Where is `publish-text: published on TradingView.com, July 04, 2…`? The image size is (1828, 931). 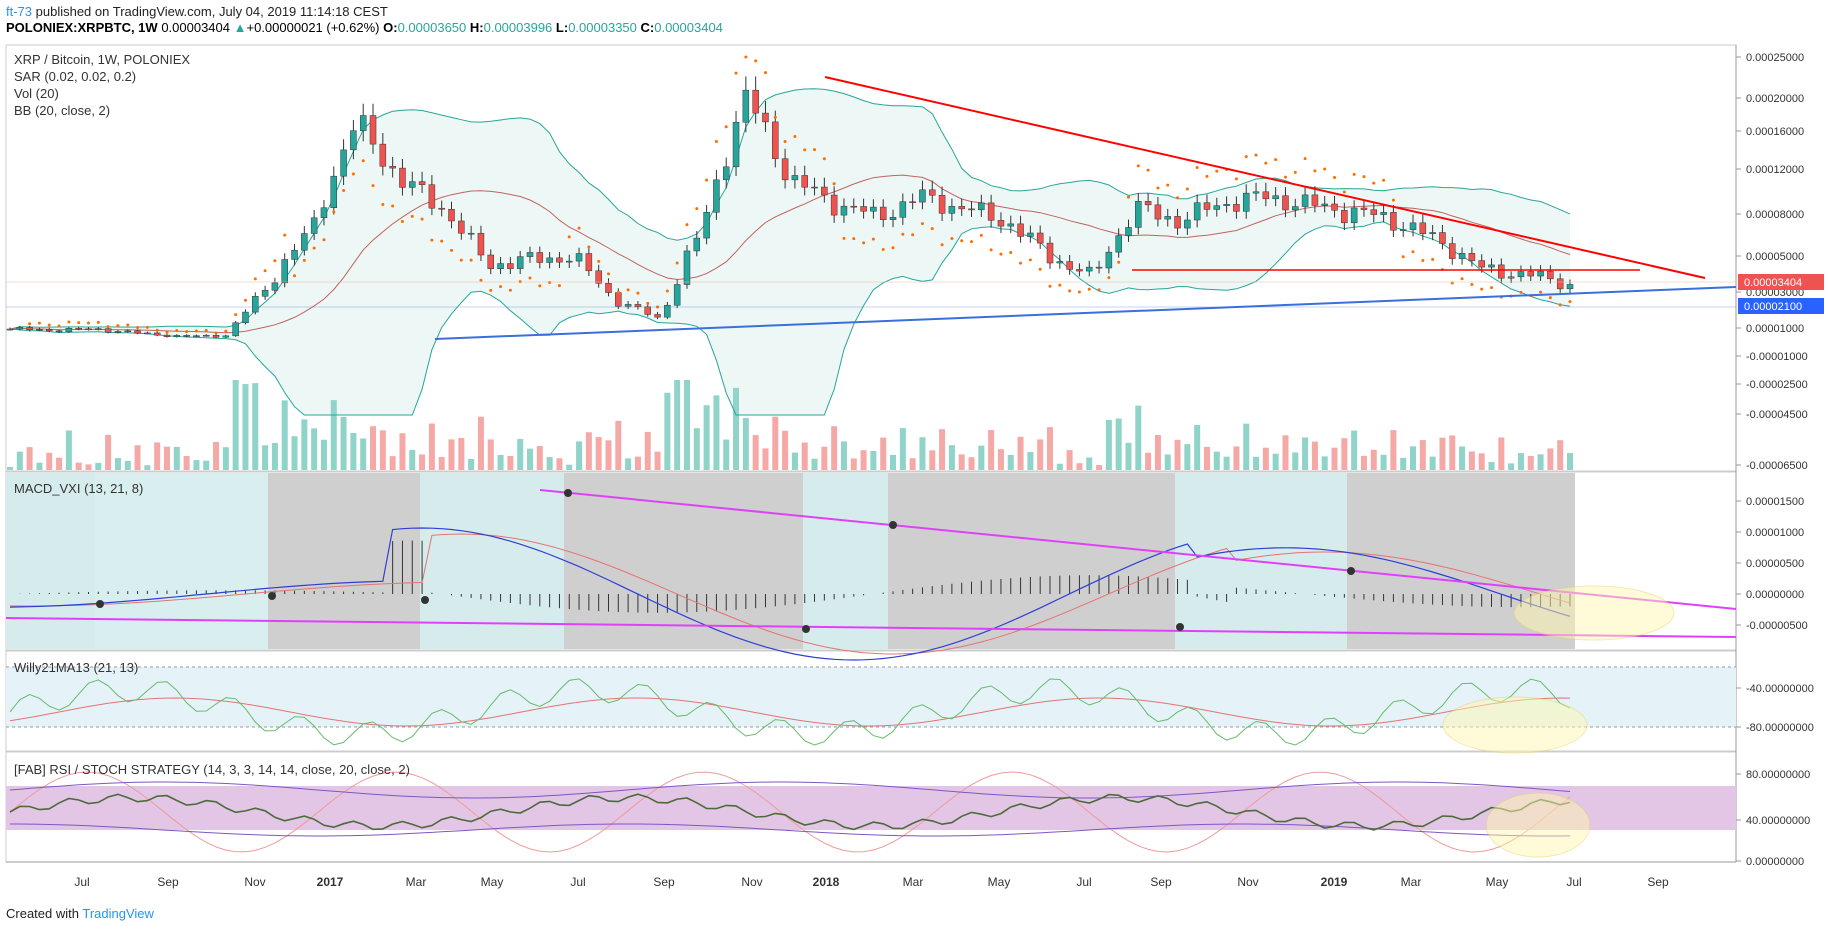 publish-text: published on TradingView.com, July 04, 2… is located at coordinates (210, 11).